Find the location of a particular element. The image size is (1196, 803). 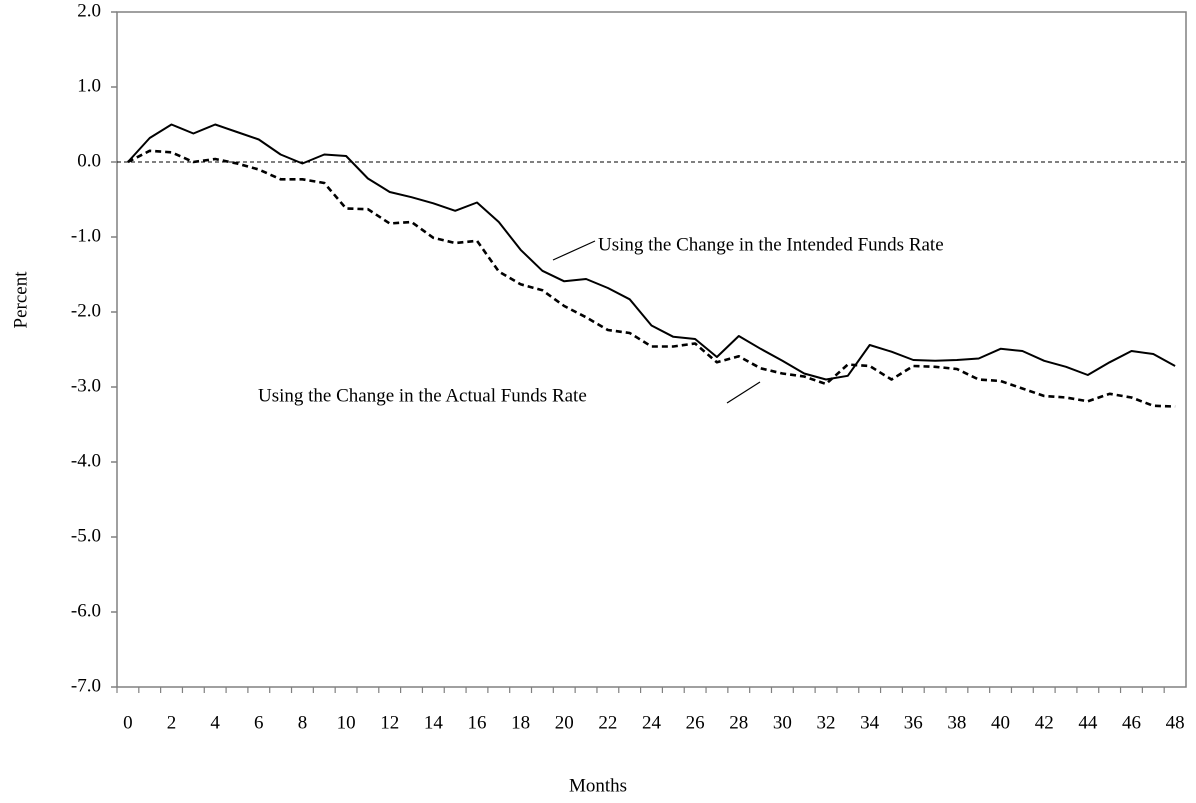

x-tick-label: 38 is located at coordinates (956, 722).